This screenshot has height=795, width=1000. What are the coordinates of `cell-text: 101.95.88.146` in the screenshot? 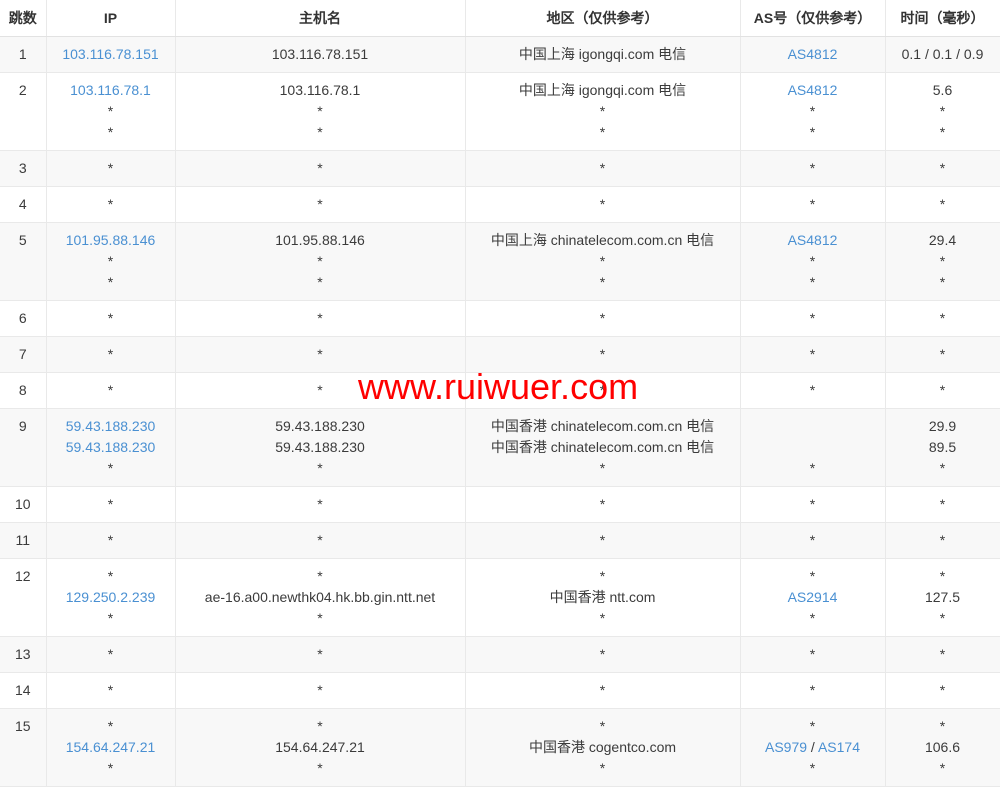 It's located at (320, 240).